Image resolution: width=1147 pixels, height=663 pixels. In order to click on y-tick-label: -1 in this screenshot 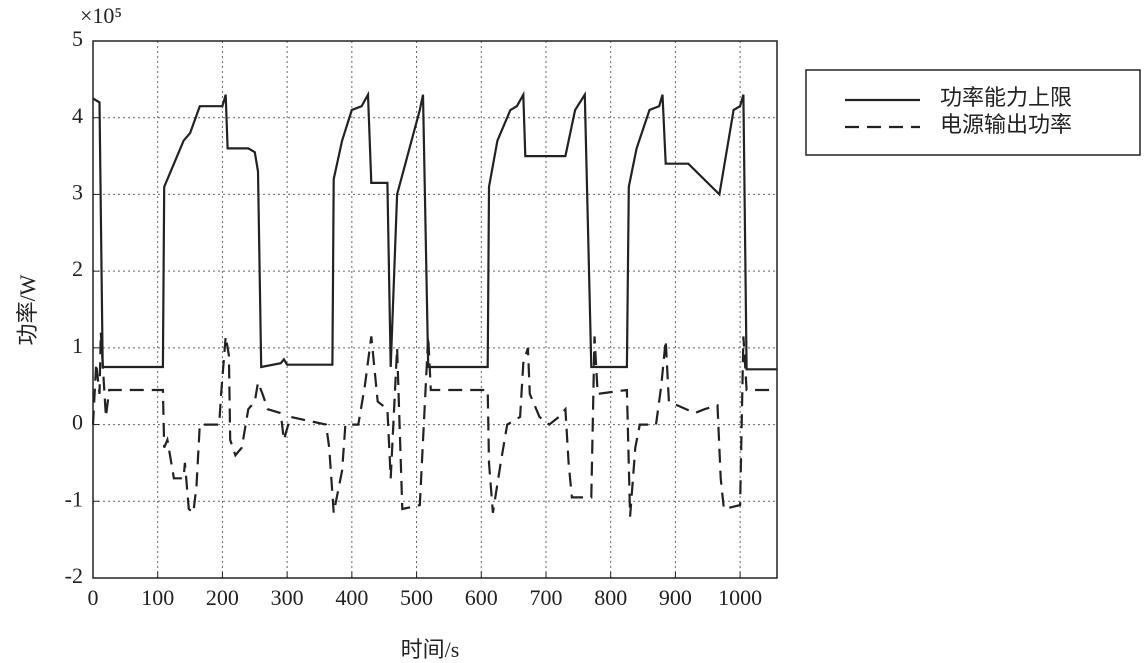, I will do `click(74, 498)`.